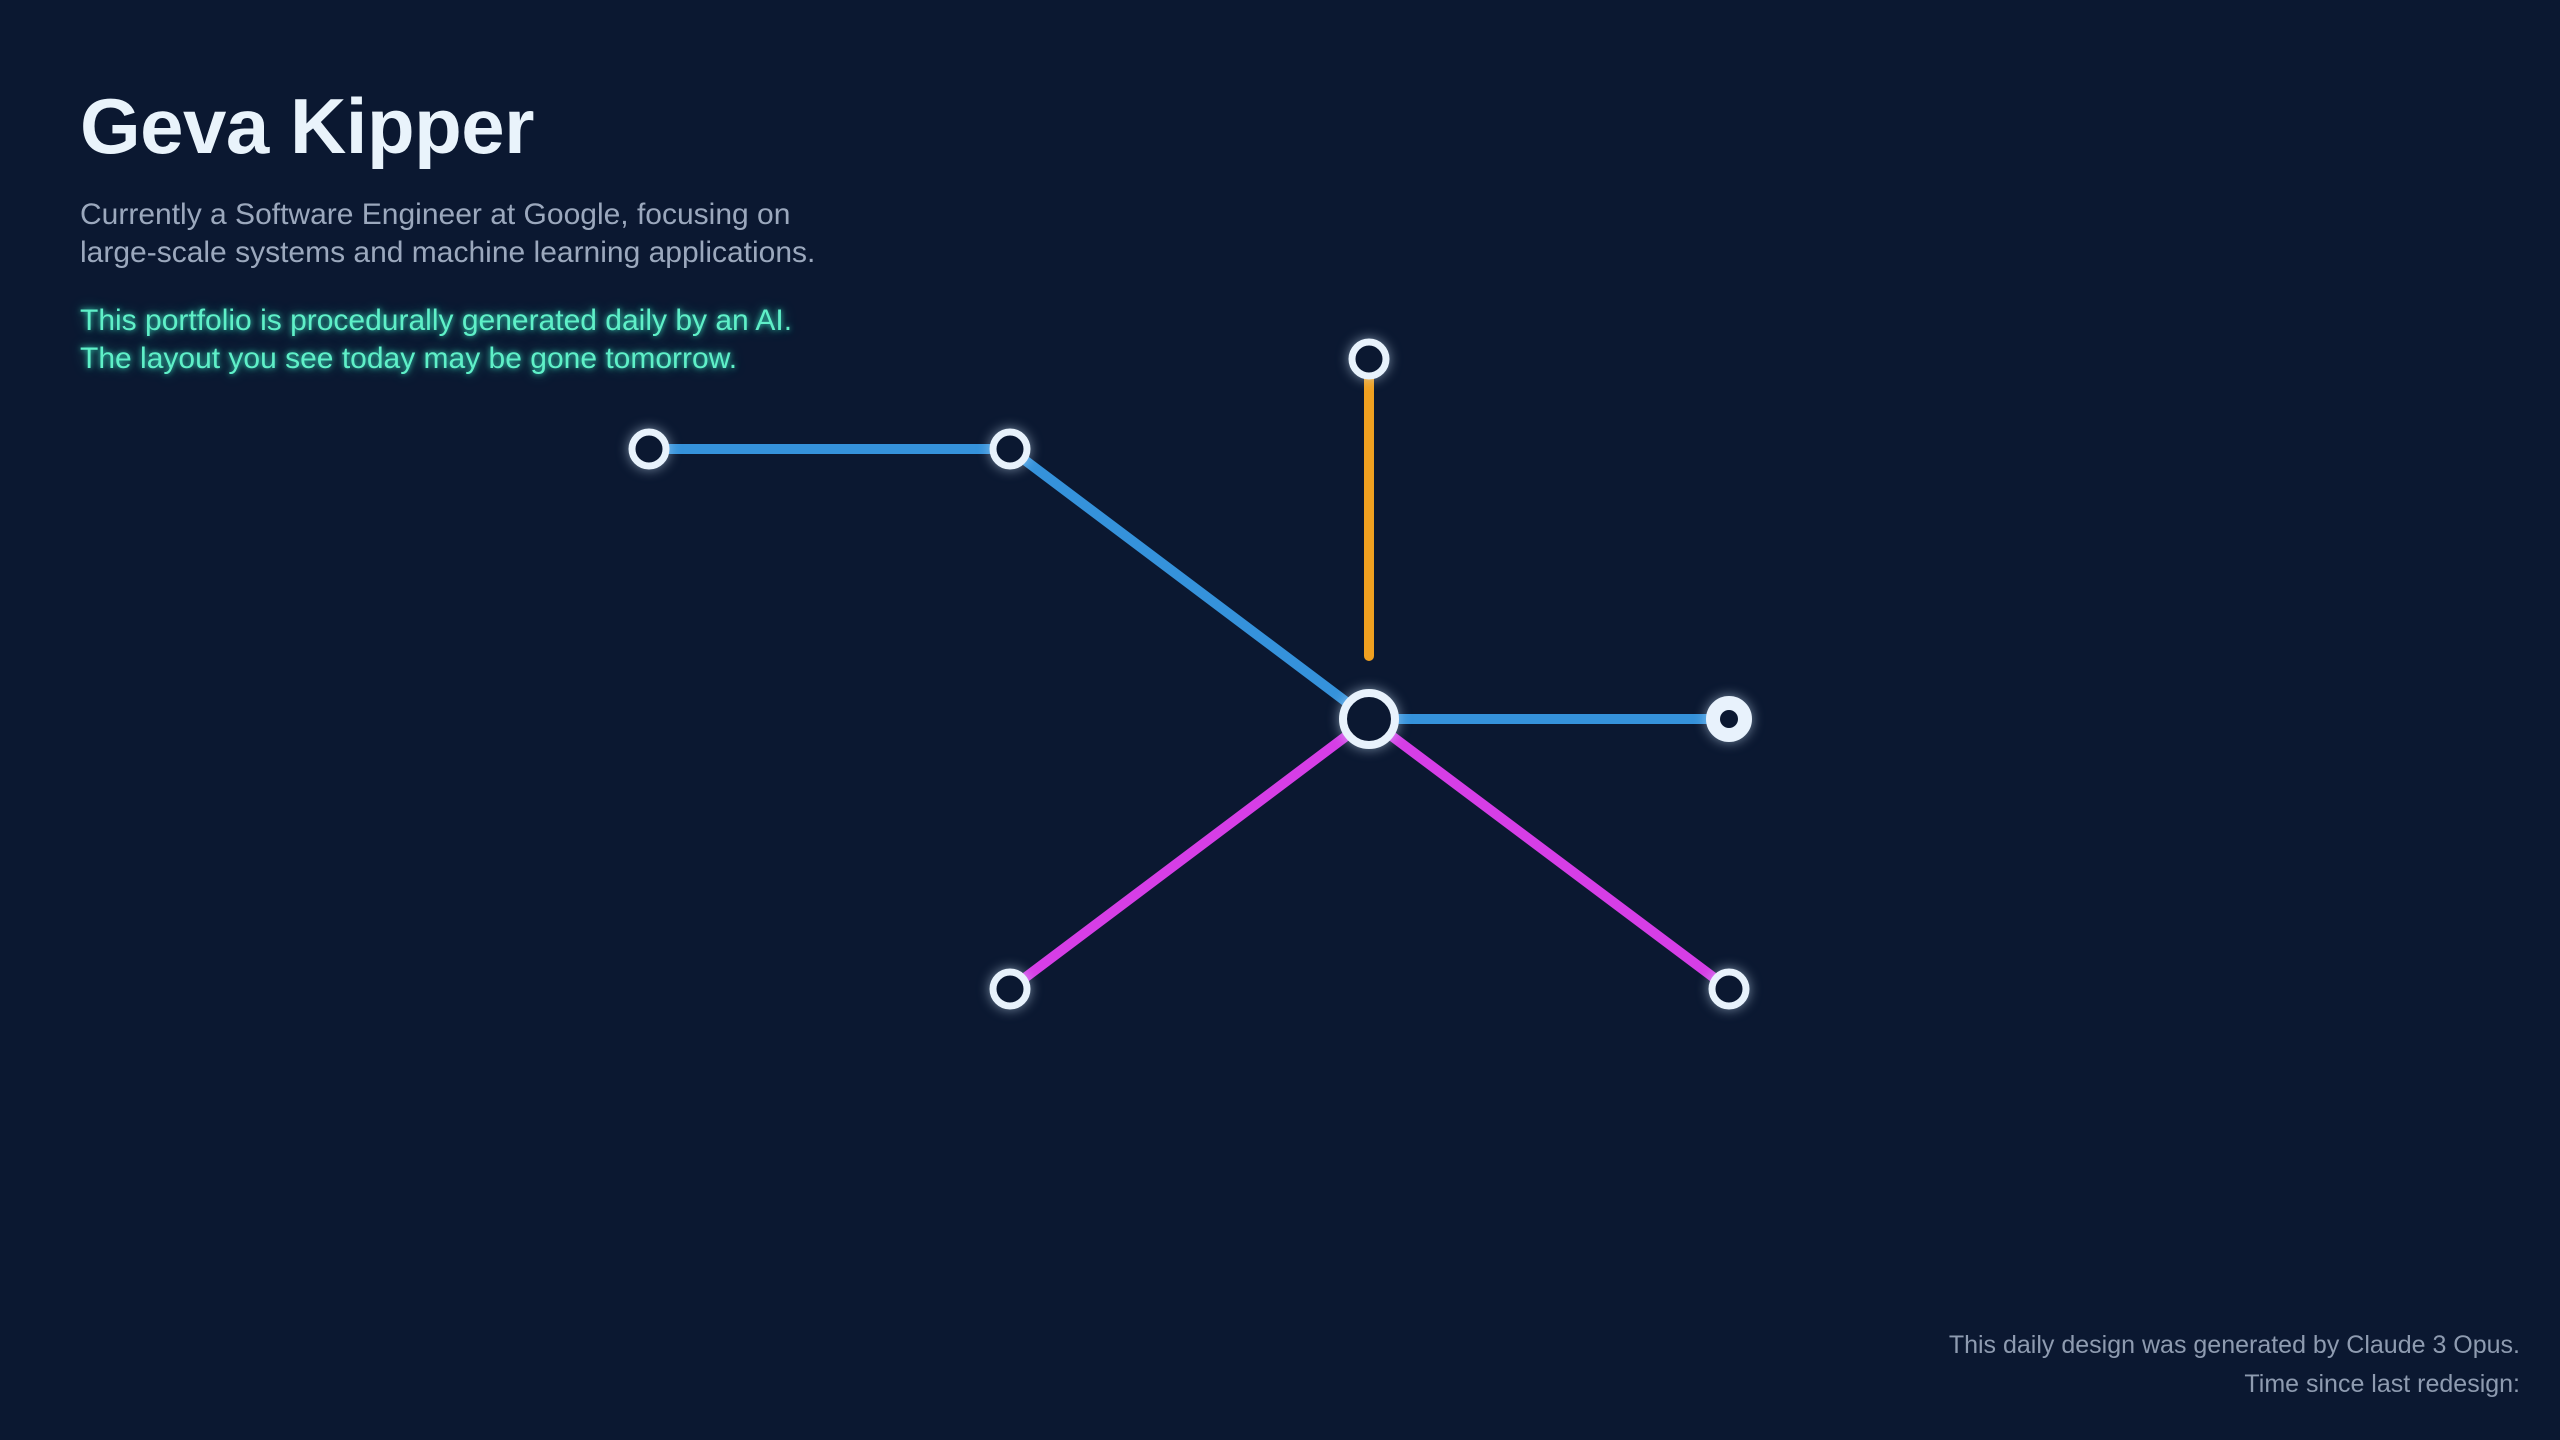 This screenshot has height=1440, width=2560. Describe the element at coordinates (1549, 854) in the screenshot. I see `line-magenta-bottom-right` at that location.